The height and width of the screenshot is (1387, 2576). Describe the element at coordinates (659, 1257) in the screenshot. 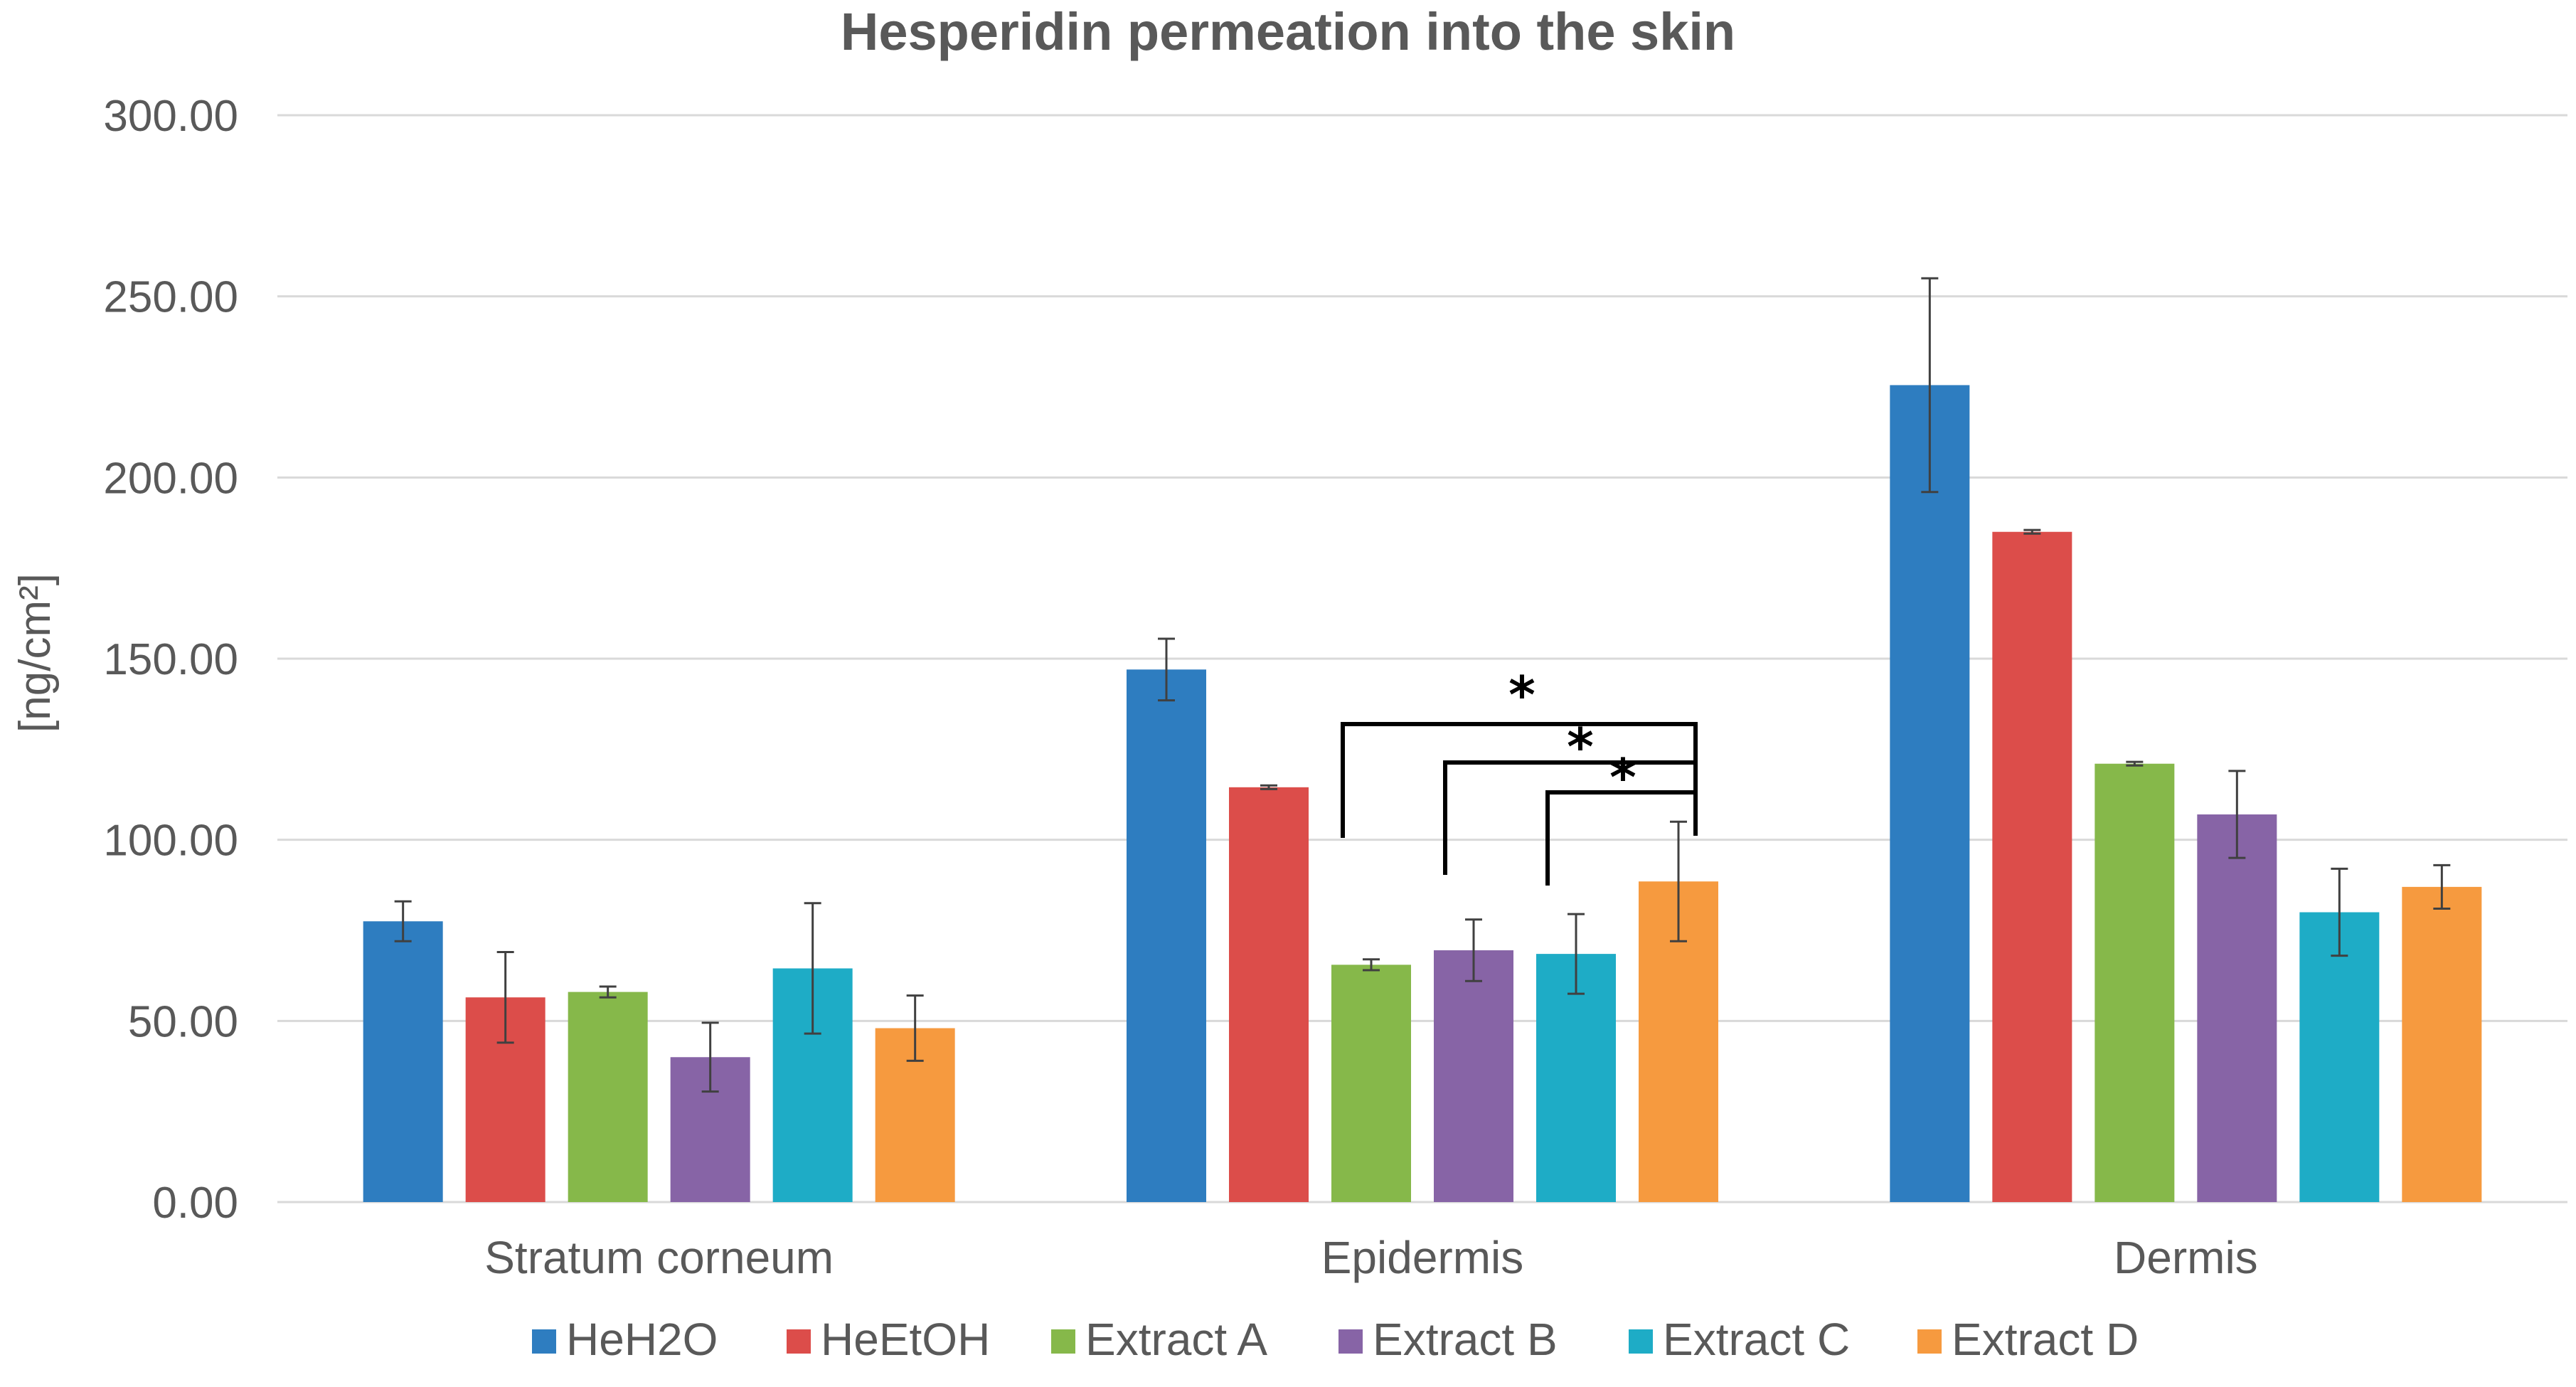

I see `category-label: Stratum corneum` at that location.